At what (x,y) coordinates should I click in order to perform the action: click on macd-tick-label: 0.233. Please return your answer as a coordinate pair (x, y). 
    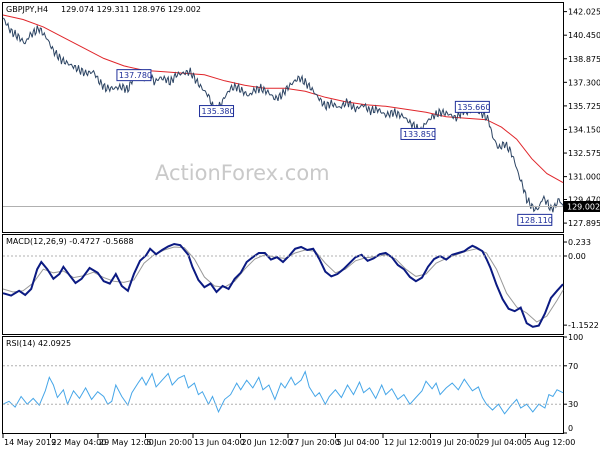
    Looking at the image, I should click on (579, 242).